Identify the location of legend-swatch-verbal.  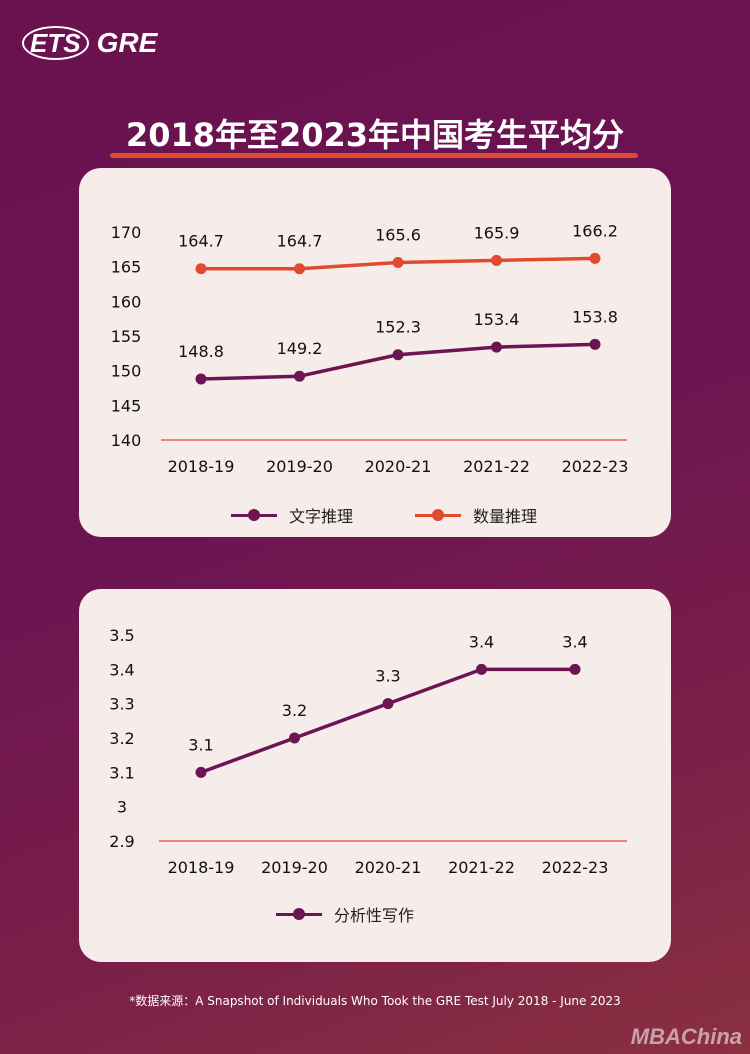
(254, 515).